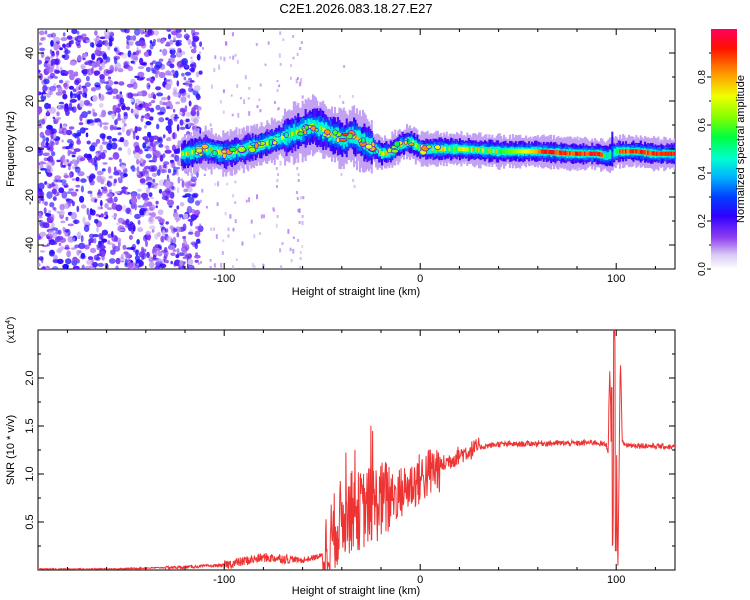  What do you see at coordinates (702, 77) in the screenshot?
I see `colorbar-tick-label: 0.8` at bounding box center [702, 77].